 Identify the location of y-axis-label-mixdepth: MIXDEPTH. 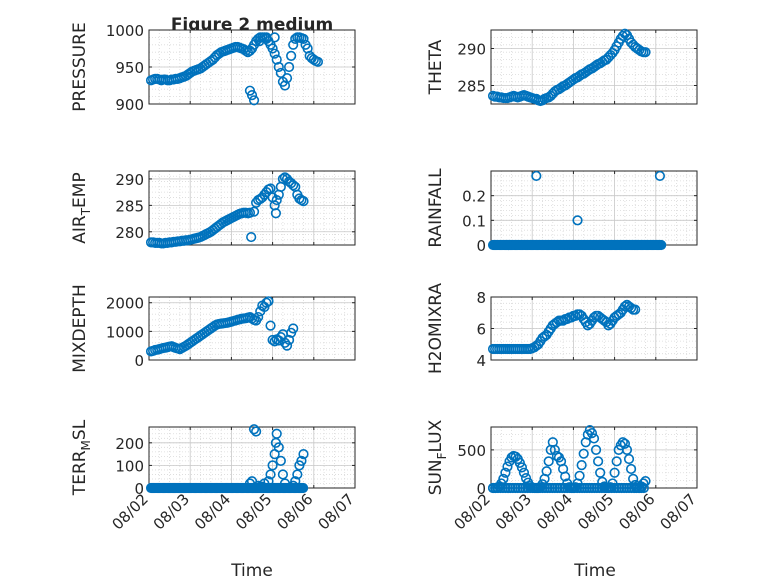
(80, 328).